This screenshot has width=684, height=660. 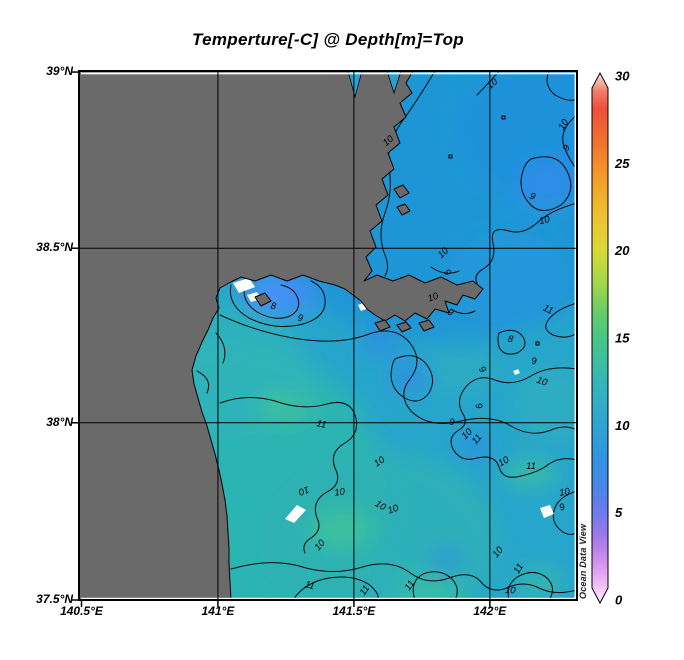 What do you see at coordinates (622, 250) in the screenshot?
I see `colorbar-tick-label: 20` at bounding box center [622, 250].